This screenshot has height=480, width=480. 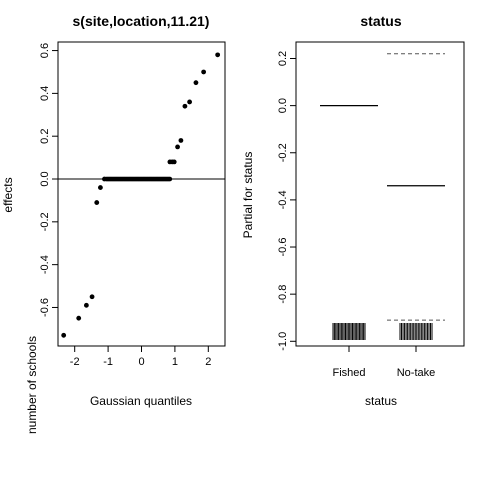 I want to click on x-axis-label-right: status, so click(x=381, y=401).